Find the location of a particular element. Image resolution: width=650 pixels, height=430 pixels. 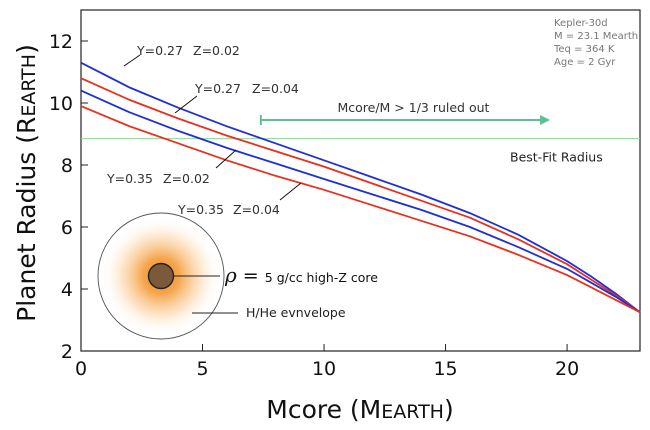

planet-schematic: ρ = 5 g/cc high-Z core H/He evnvelope is located at coordinates (237, 276).